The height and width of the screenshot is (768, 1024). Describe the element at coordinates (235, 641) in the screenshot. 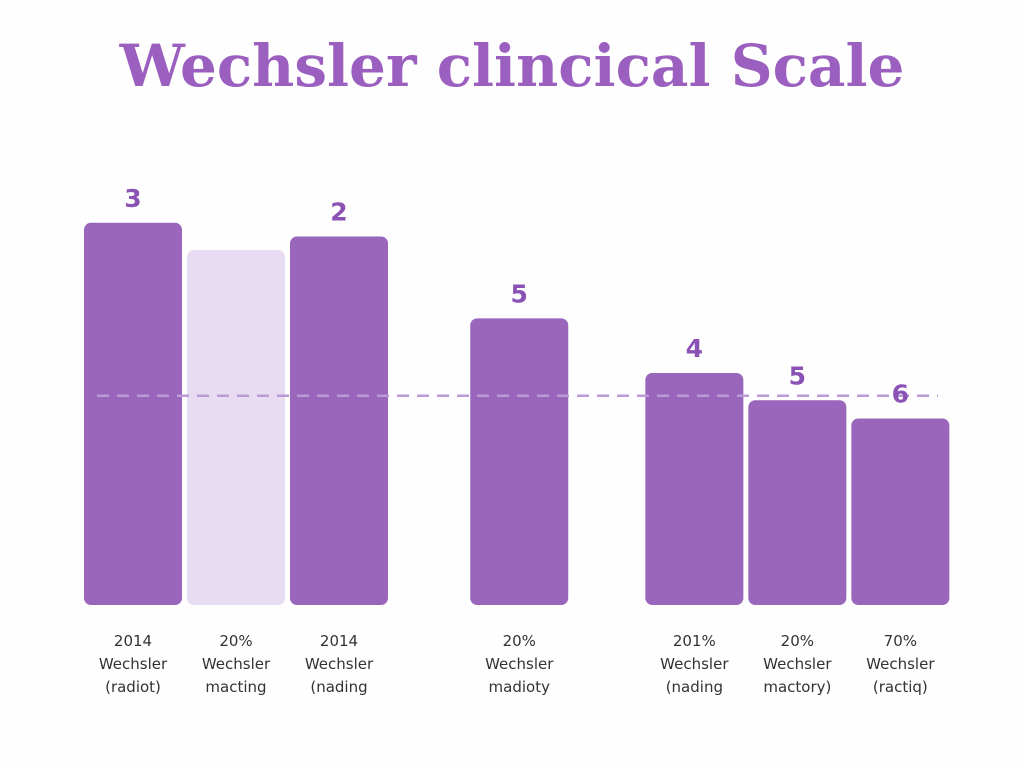

I see `category-label-2-line-1: 20%` at that location.